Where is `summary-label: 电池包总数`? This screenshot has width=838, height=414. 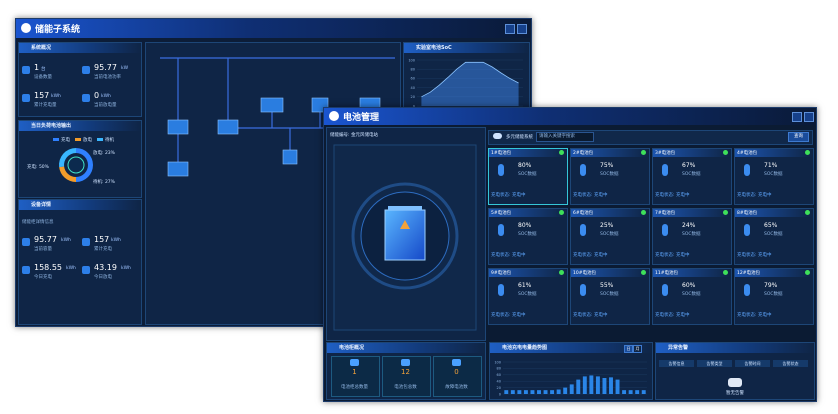
summary-label: 电池包总数 is located at coordinates (405, 387).